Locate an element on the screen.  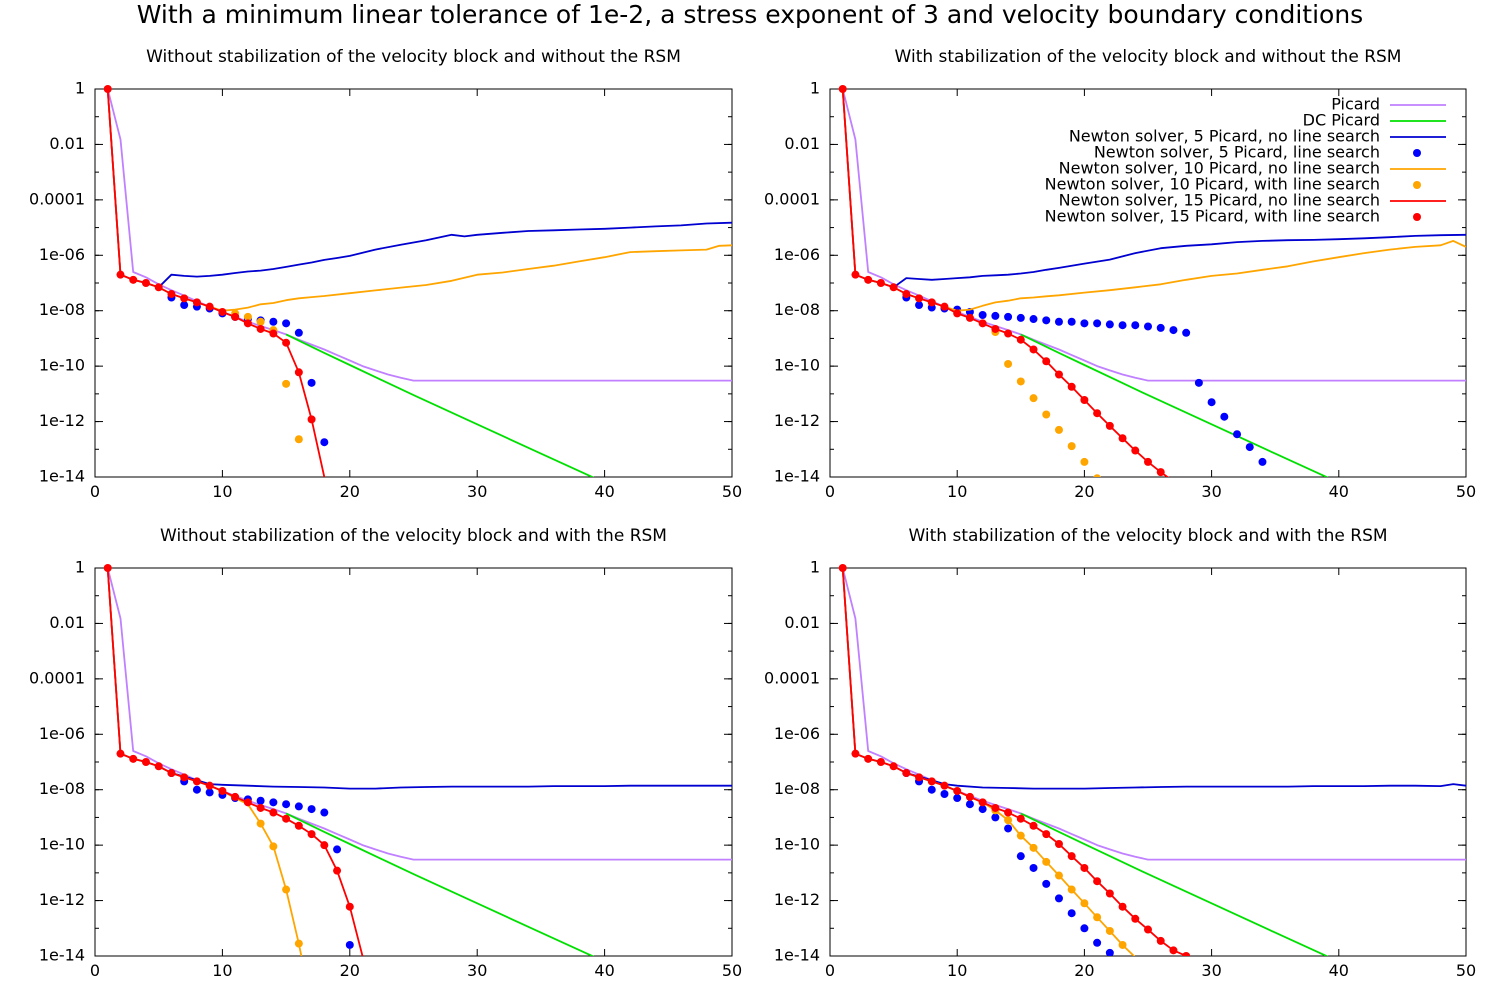
y-tick-label: 1e-14 is located at coordinates (62, 476).